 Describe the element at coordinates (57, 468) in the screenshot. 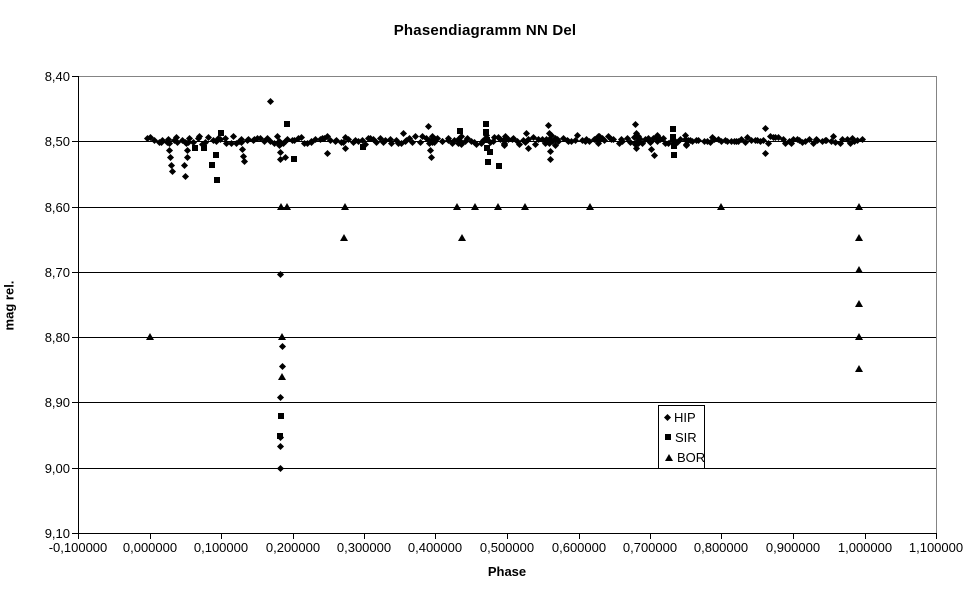

I see `y-tick-label: 9,00` at that location.